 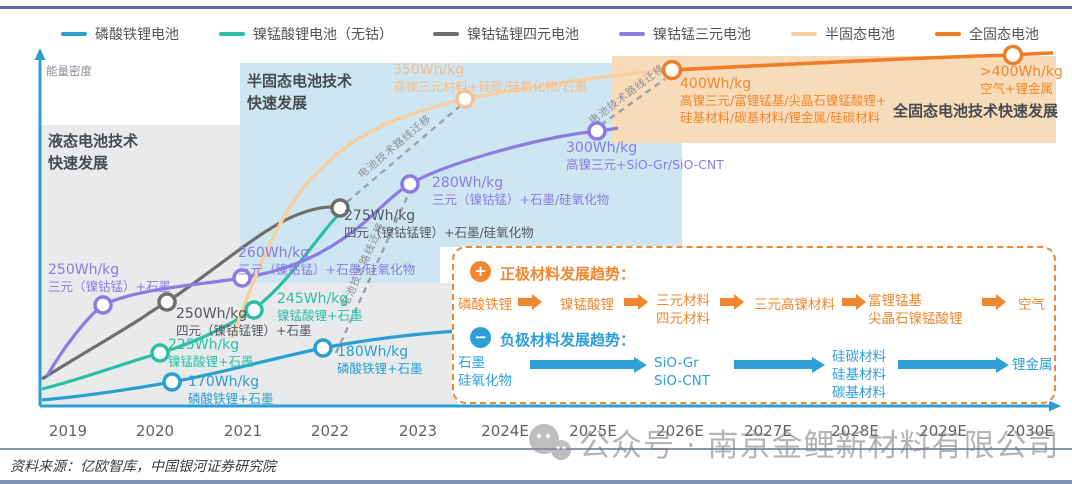 What do you see at coordinates (1030, 431) in the screenshot?
I see `x-tick-2030e: 2030E` at bounding box center [1030, 431].